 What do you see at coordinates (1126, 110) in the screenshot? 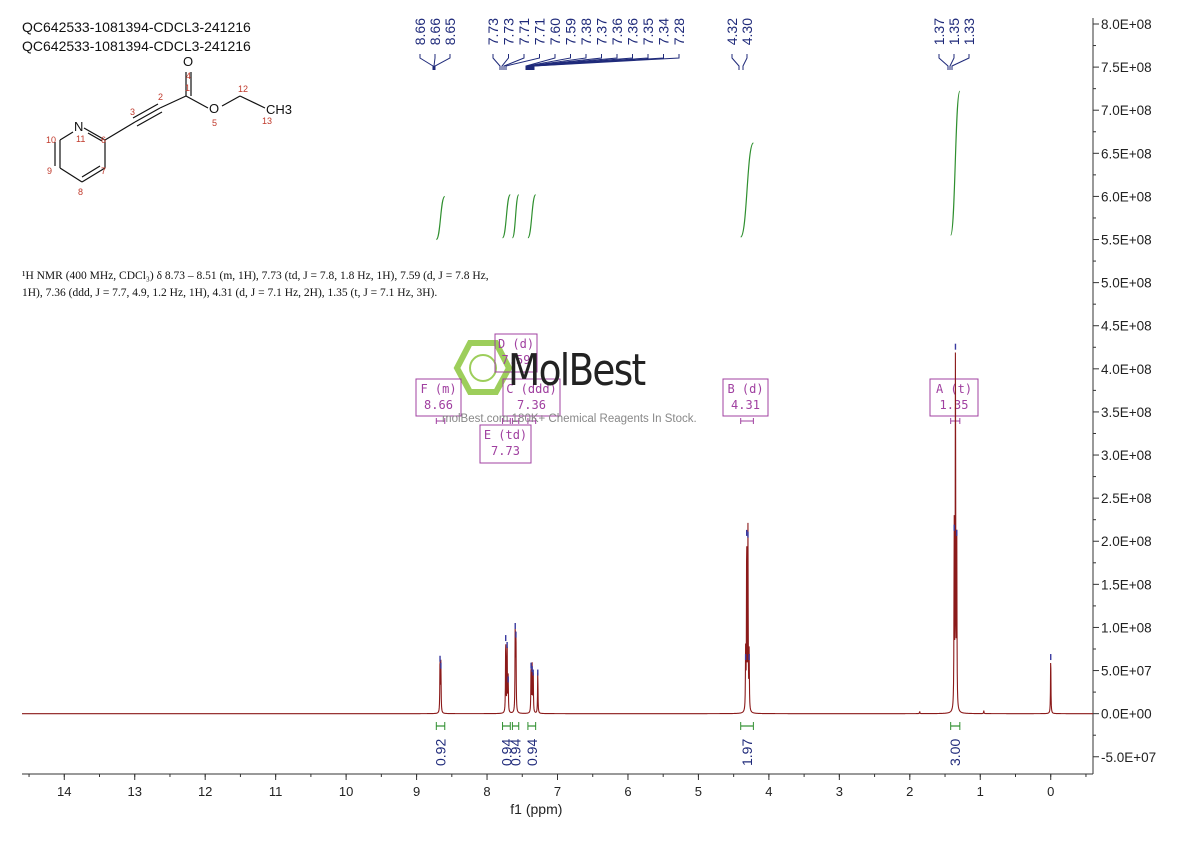
I see `y-tick-label: 7.0E+08` at bounding box center [1126, 110].